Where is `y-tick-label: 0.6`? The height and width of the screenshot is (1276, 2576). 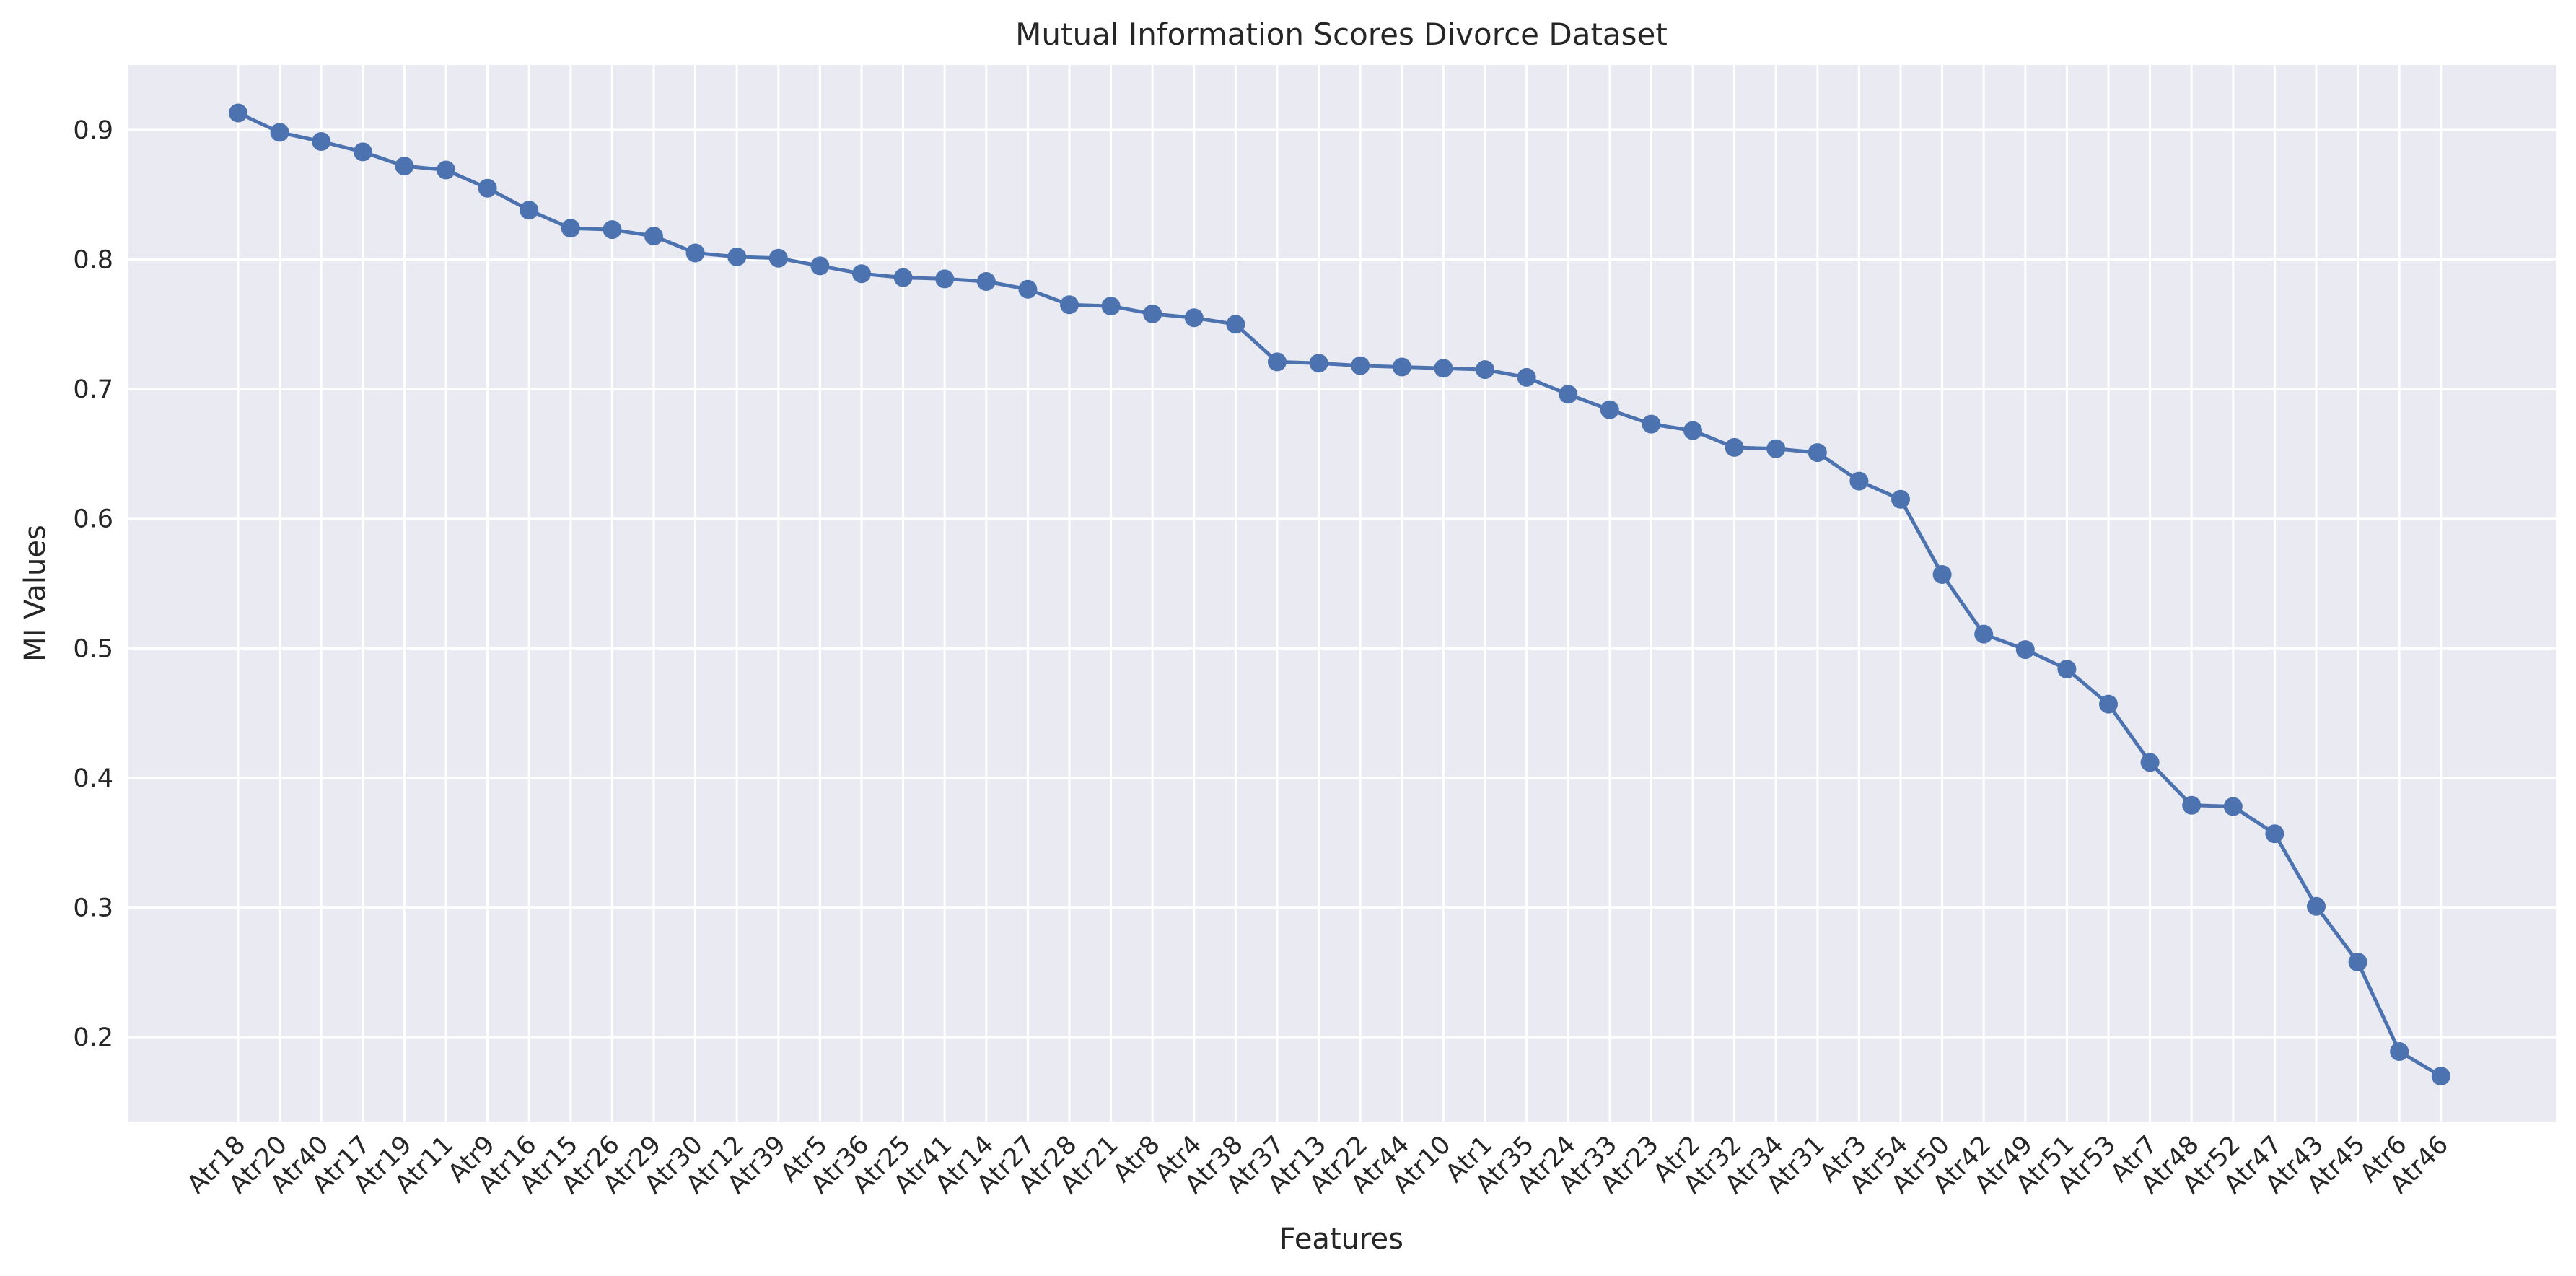 y-tick-label: 0.6 is located at coordinates (93, 519).